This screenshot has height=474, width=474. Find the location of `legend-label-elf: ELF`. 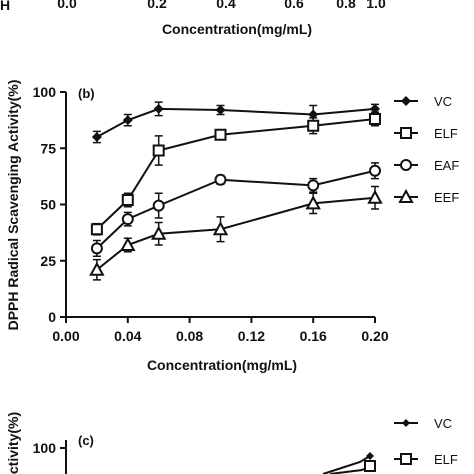

legend-label-elf: ELF is located at coordinates (446, 133).